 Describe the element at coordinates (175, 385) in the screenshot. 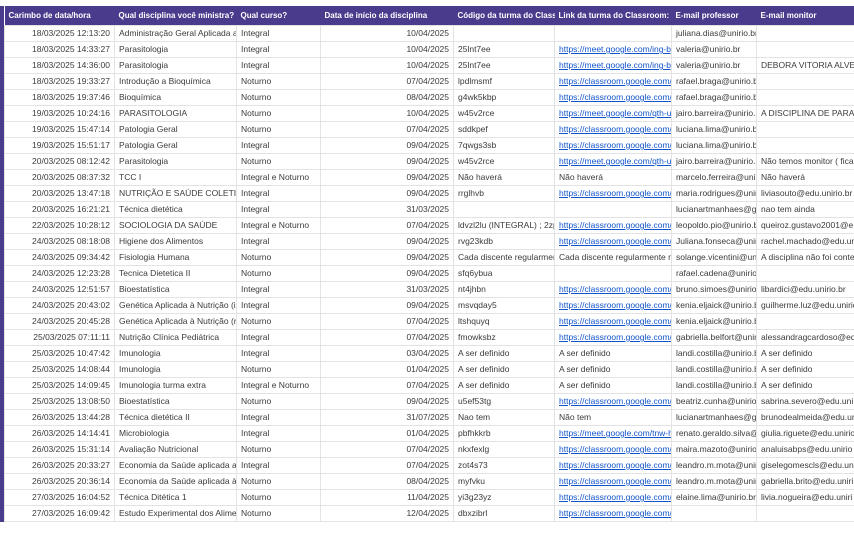

I see `cell: Imunologia turma extra` at that location.